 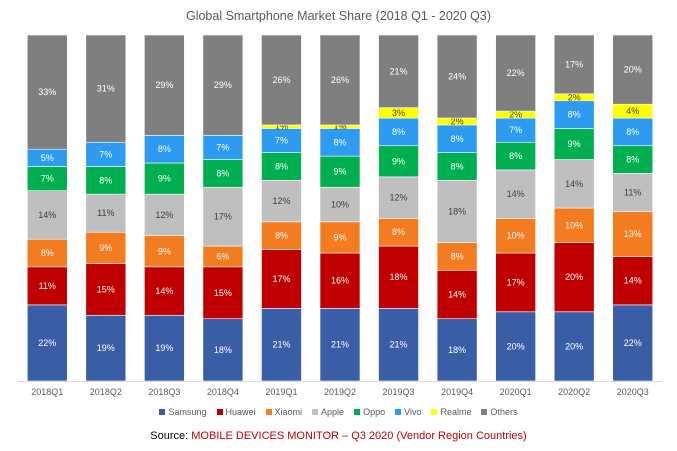 I want to click on data-label-oppo-2018Q3: 9%, so click(x=164, y=179).